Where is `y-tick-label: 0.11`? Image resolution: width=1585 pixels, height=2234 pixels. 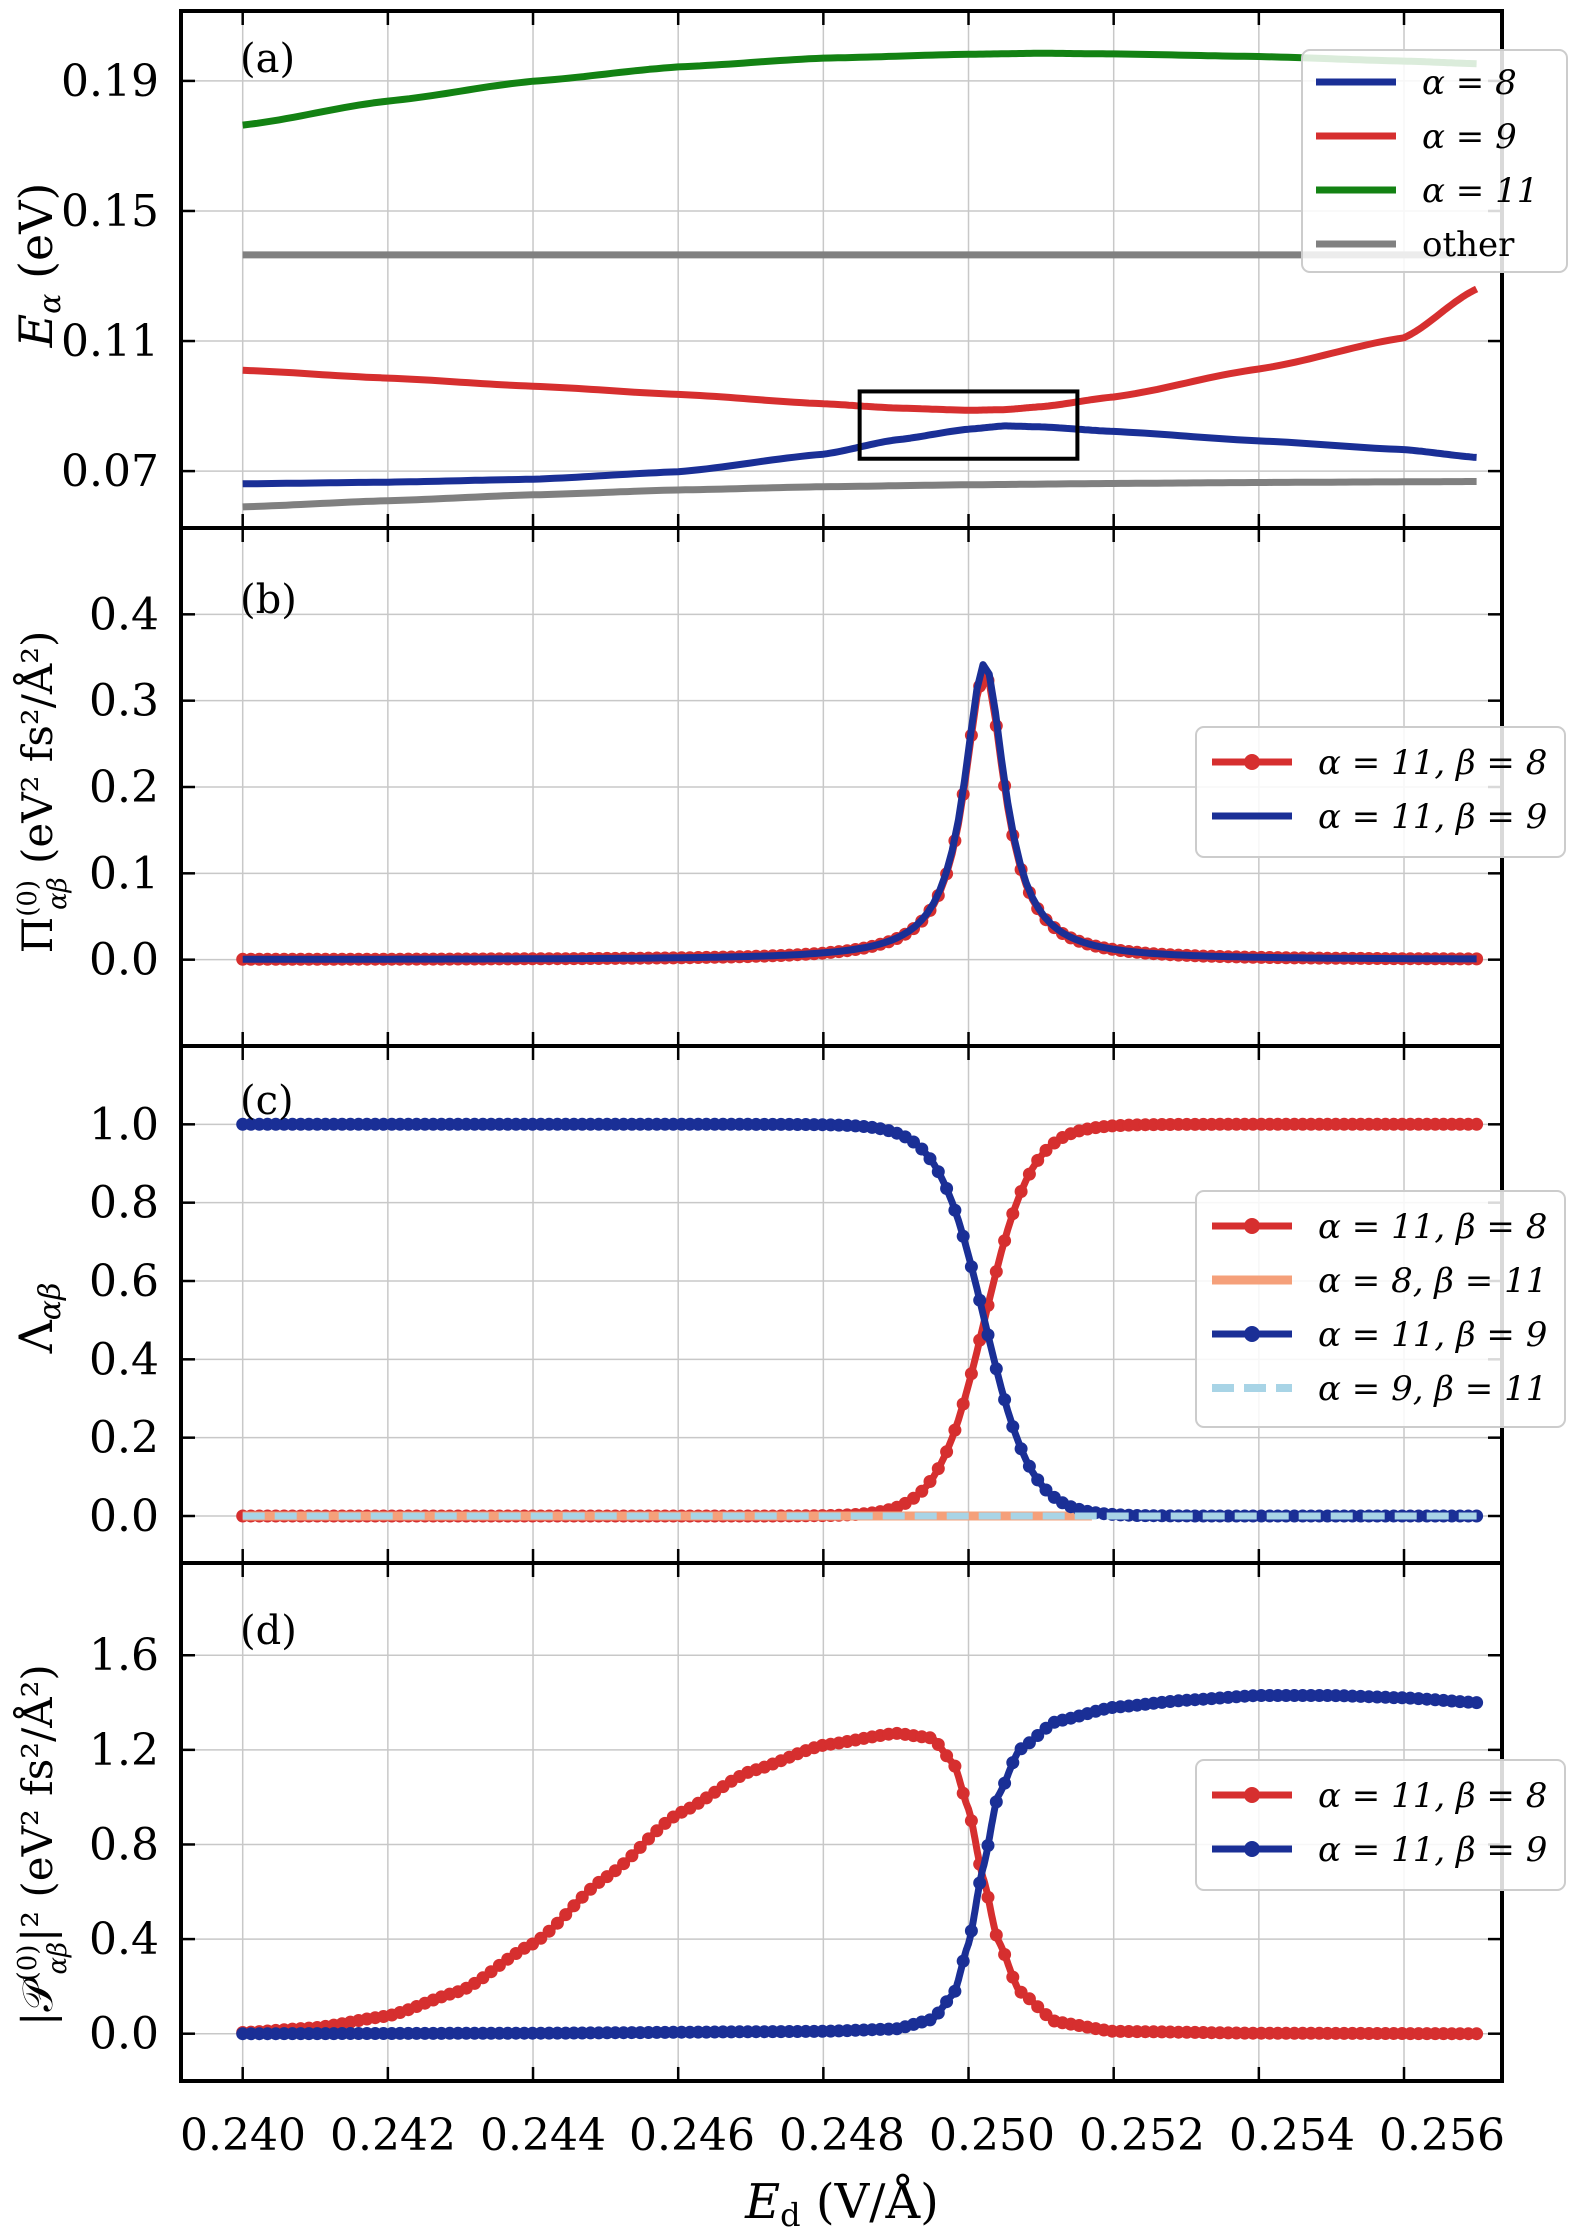 y-tick-label: 0.11 is located at coordinates (110, 341).